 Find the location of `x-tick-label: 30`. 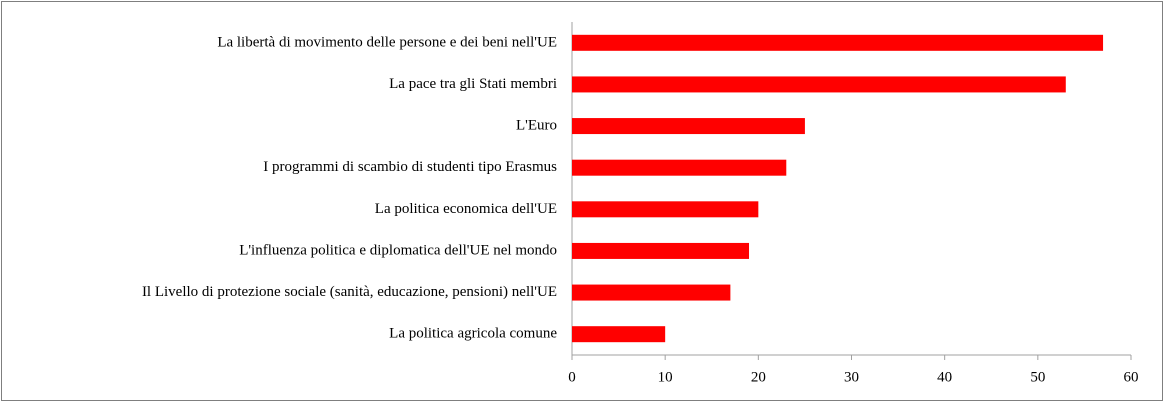

x-tick-label: 30 is located at coordinates (851, 377).